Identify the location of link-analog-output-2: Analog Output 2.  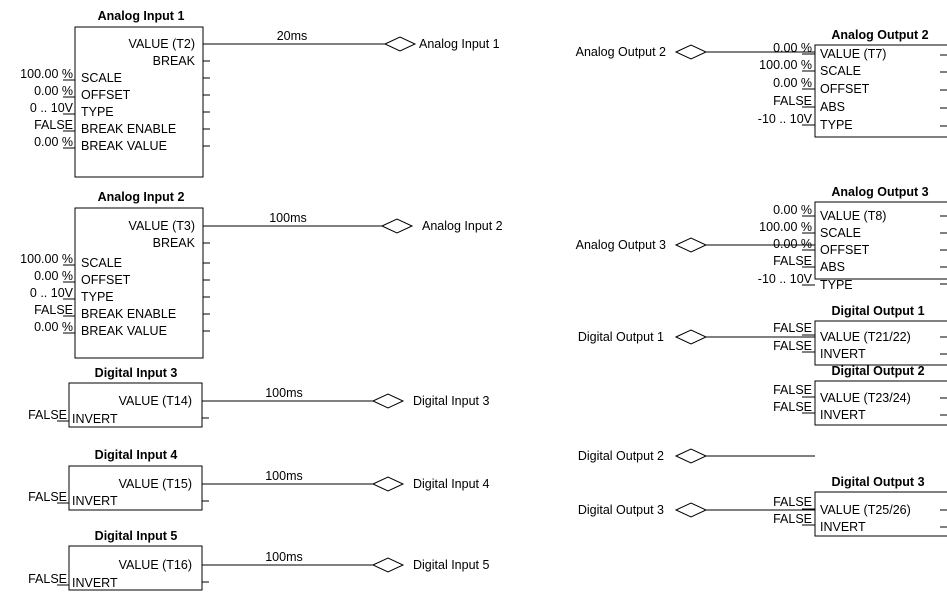
(695, 52).